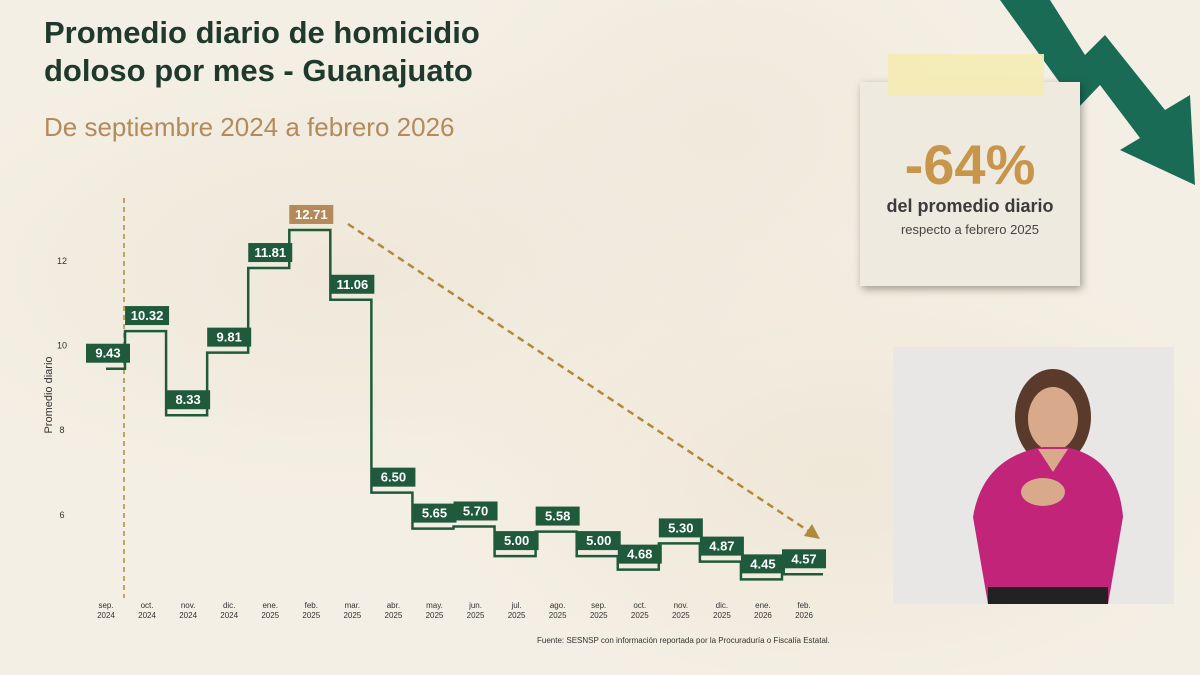 This screenshot has height=675, width=1200. I want to click on tape-decoration, so click(966, 75).